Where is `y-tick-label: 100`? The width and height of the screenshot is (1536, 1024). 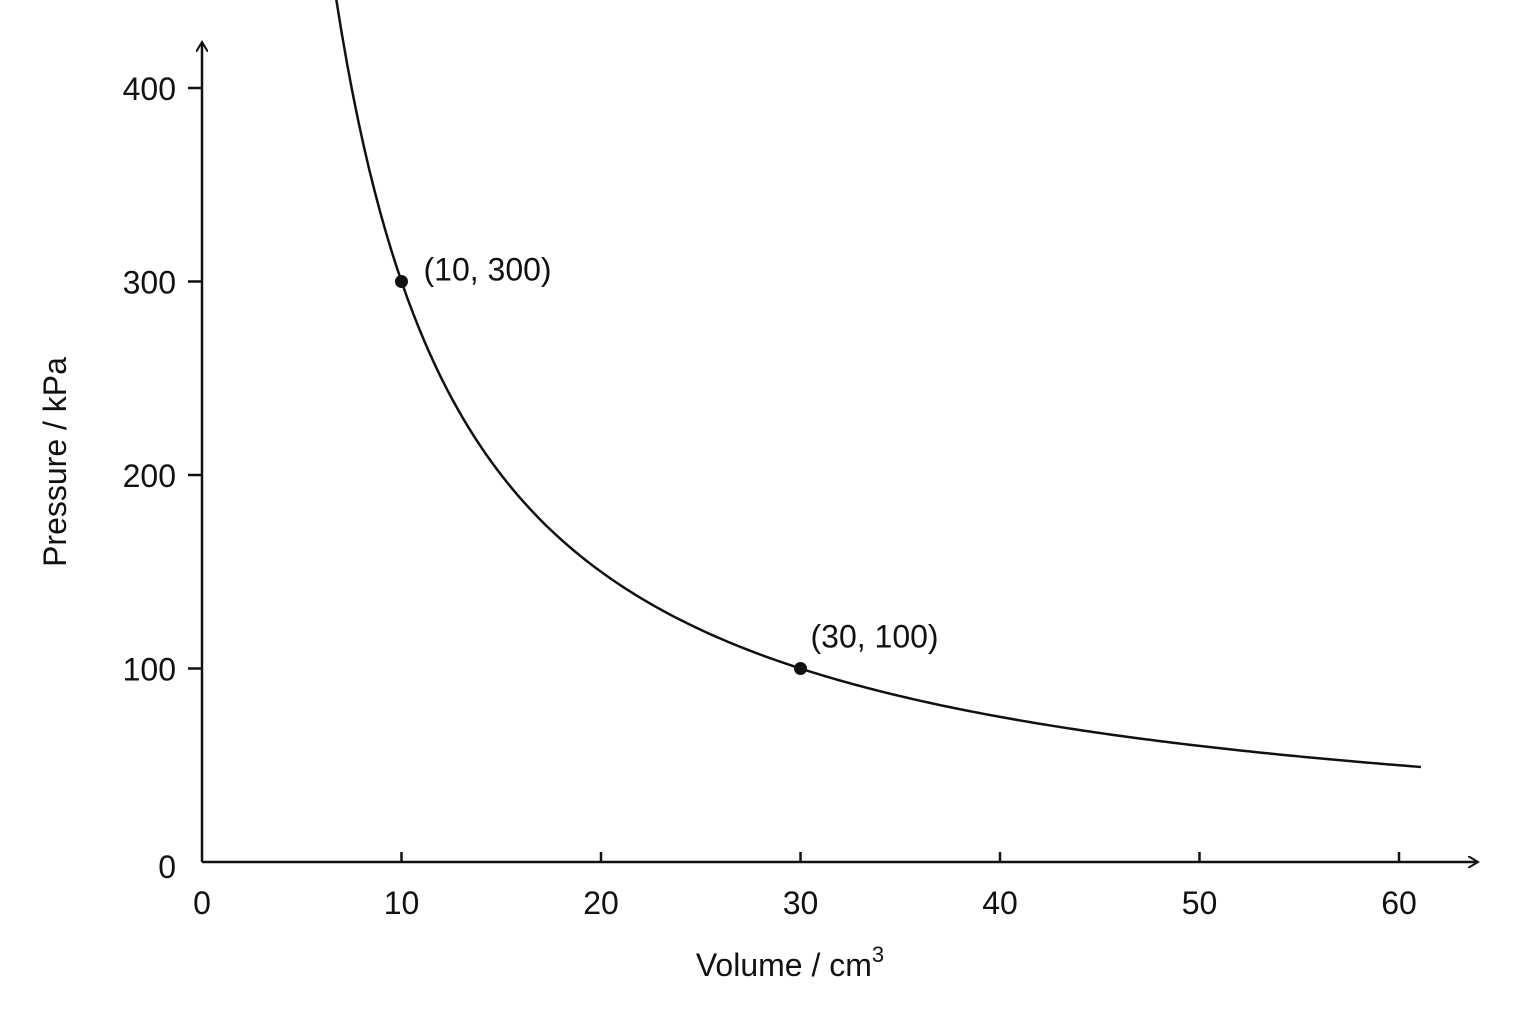
y-tick-label: 100 is located at coordinates (149, 670).